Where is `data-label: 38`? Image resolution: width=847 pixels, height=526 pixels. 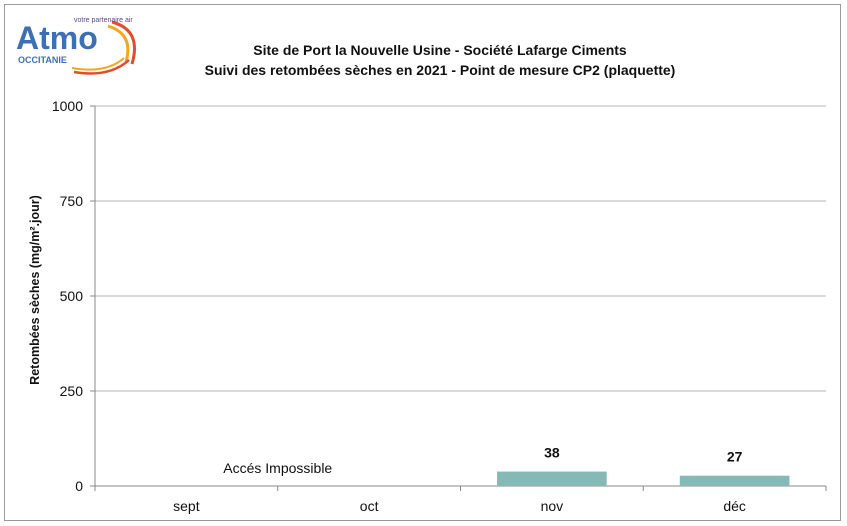
data-label: 38 is located at coordinates (552, 453).